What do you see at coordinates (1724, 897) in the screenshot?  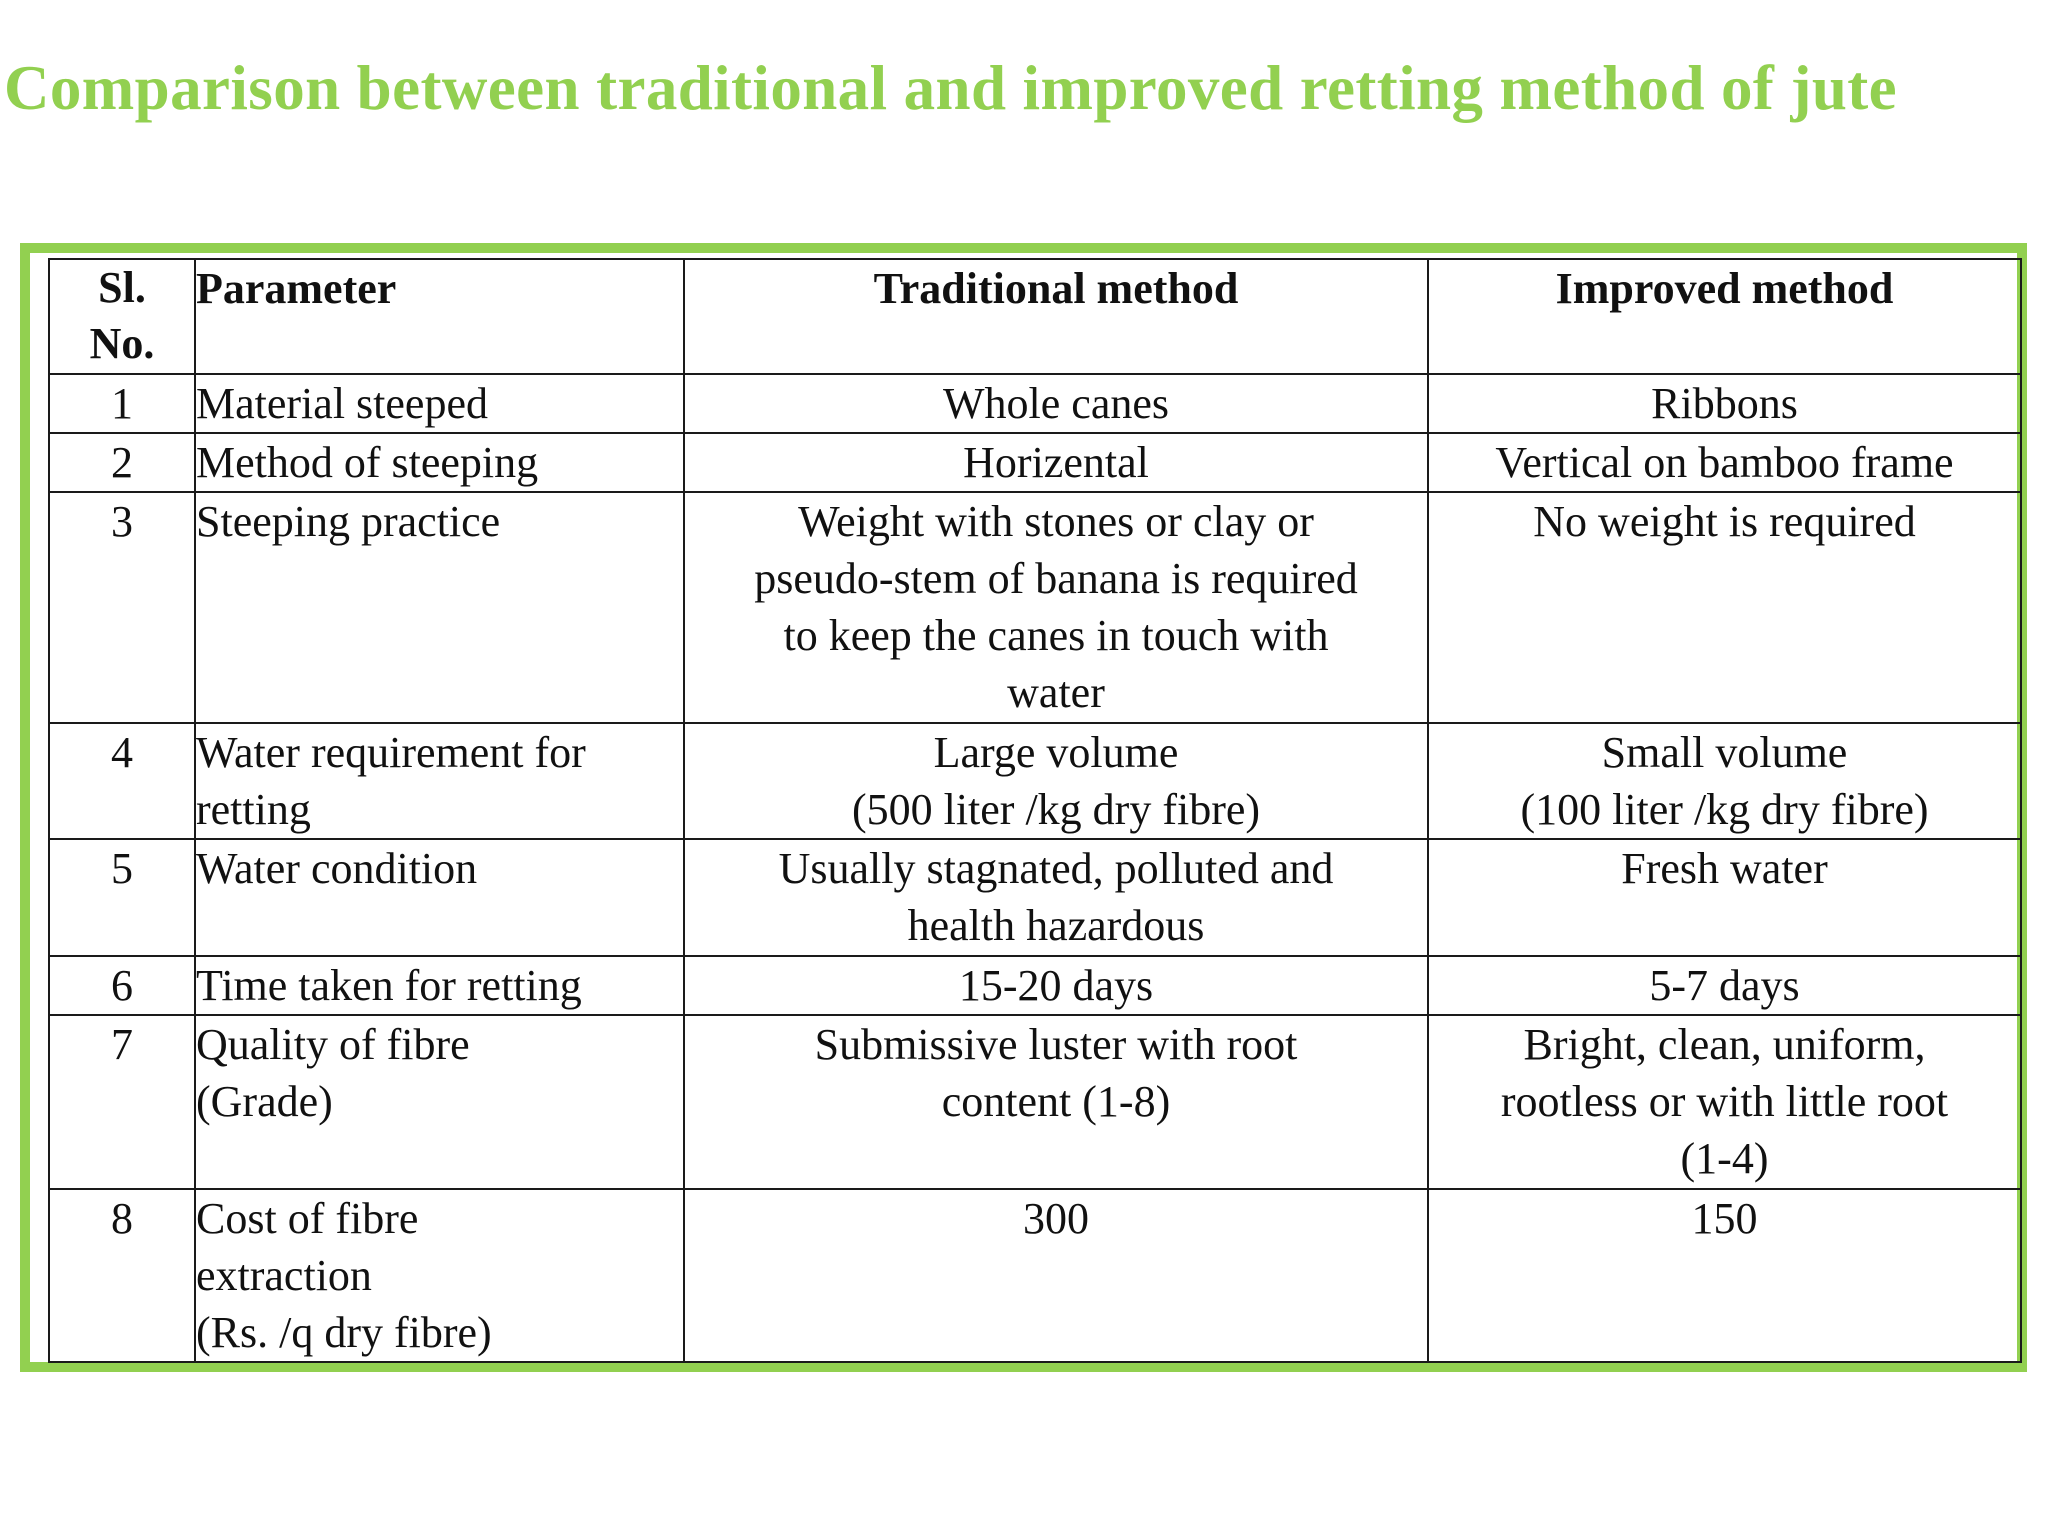 I see `cell-improved: Fresh water` at bounding box center [1724, 897].